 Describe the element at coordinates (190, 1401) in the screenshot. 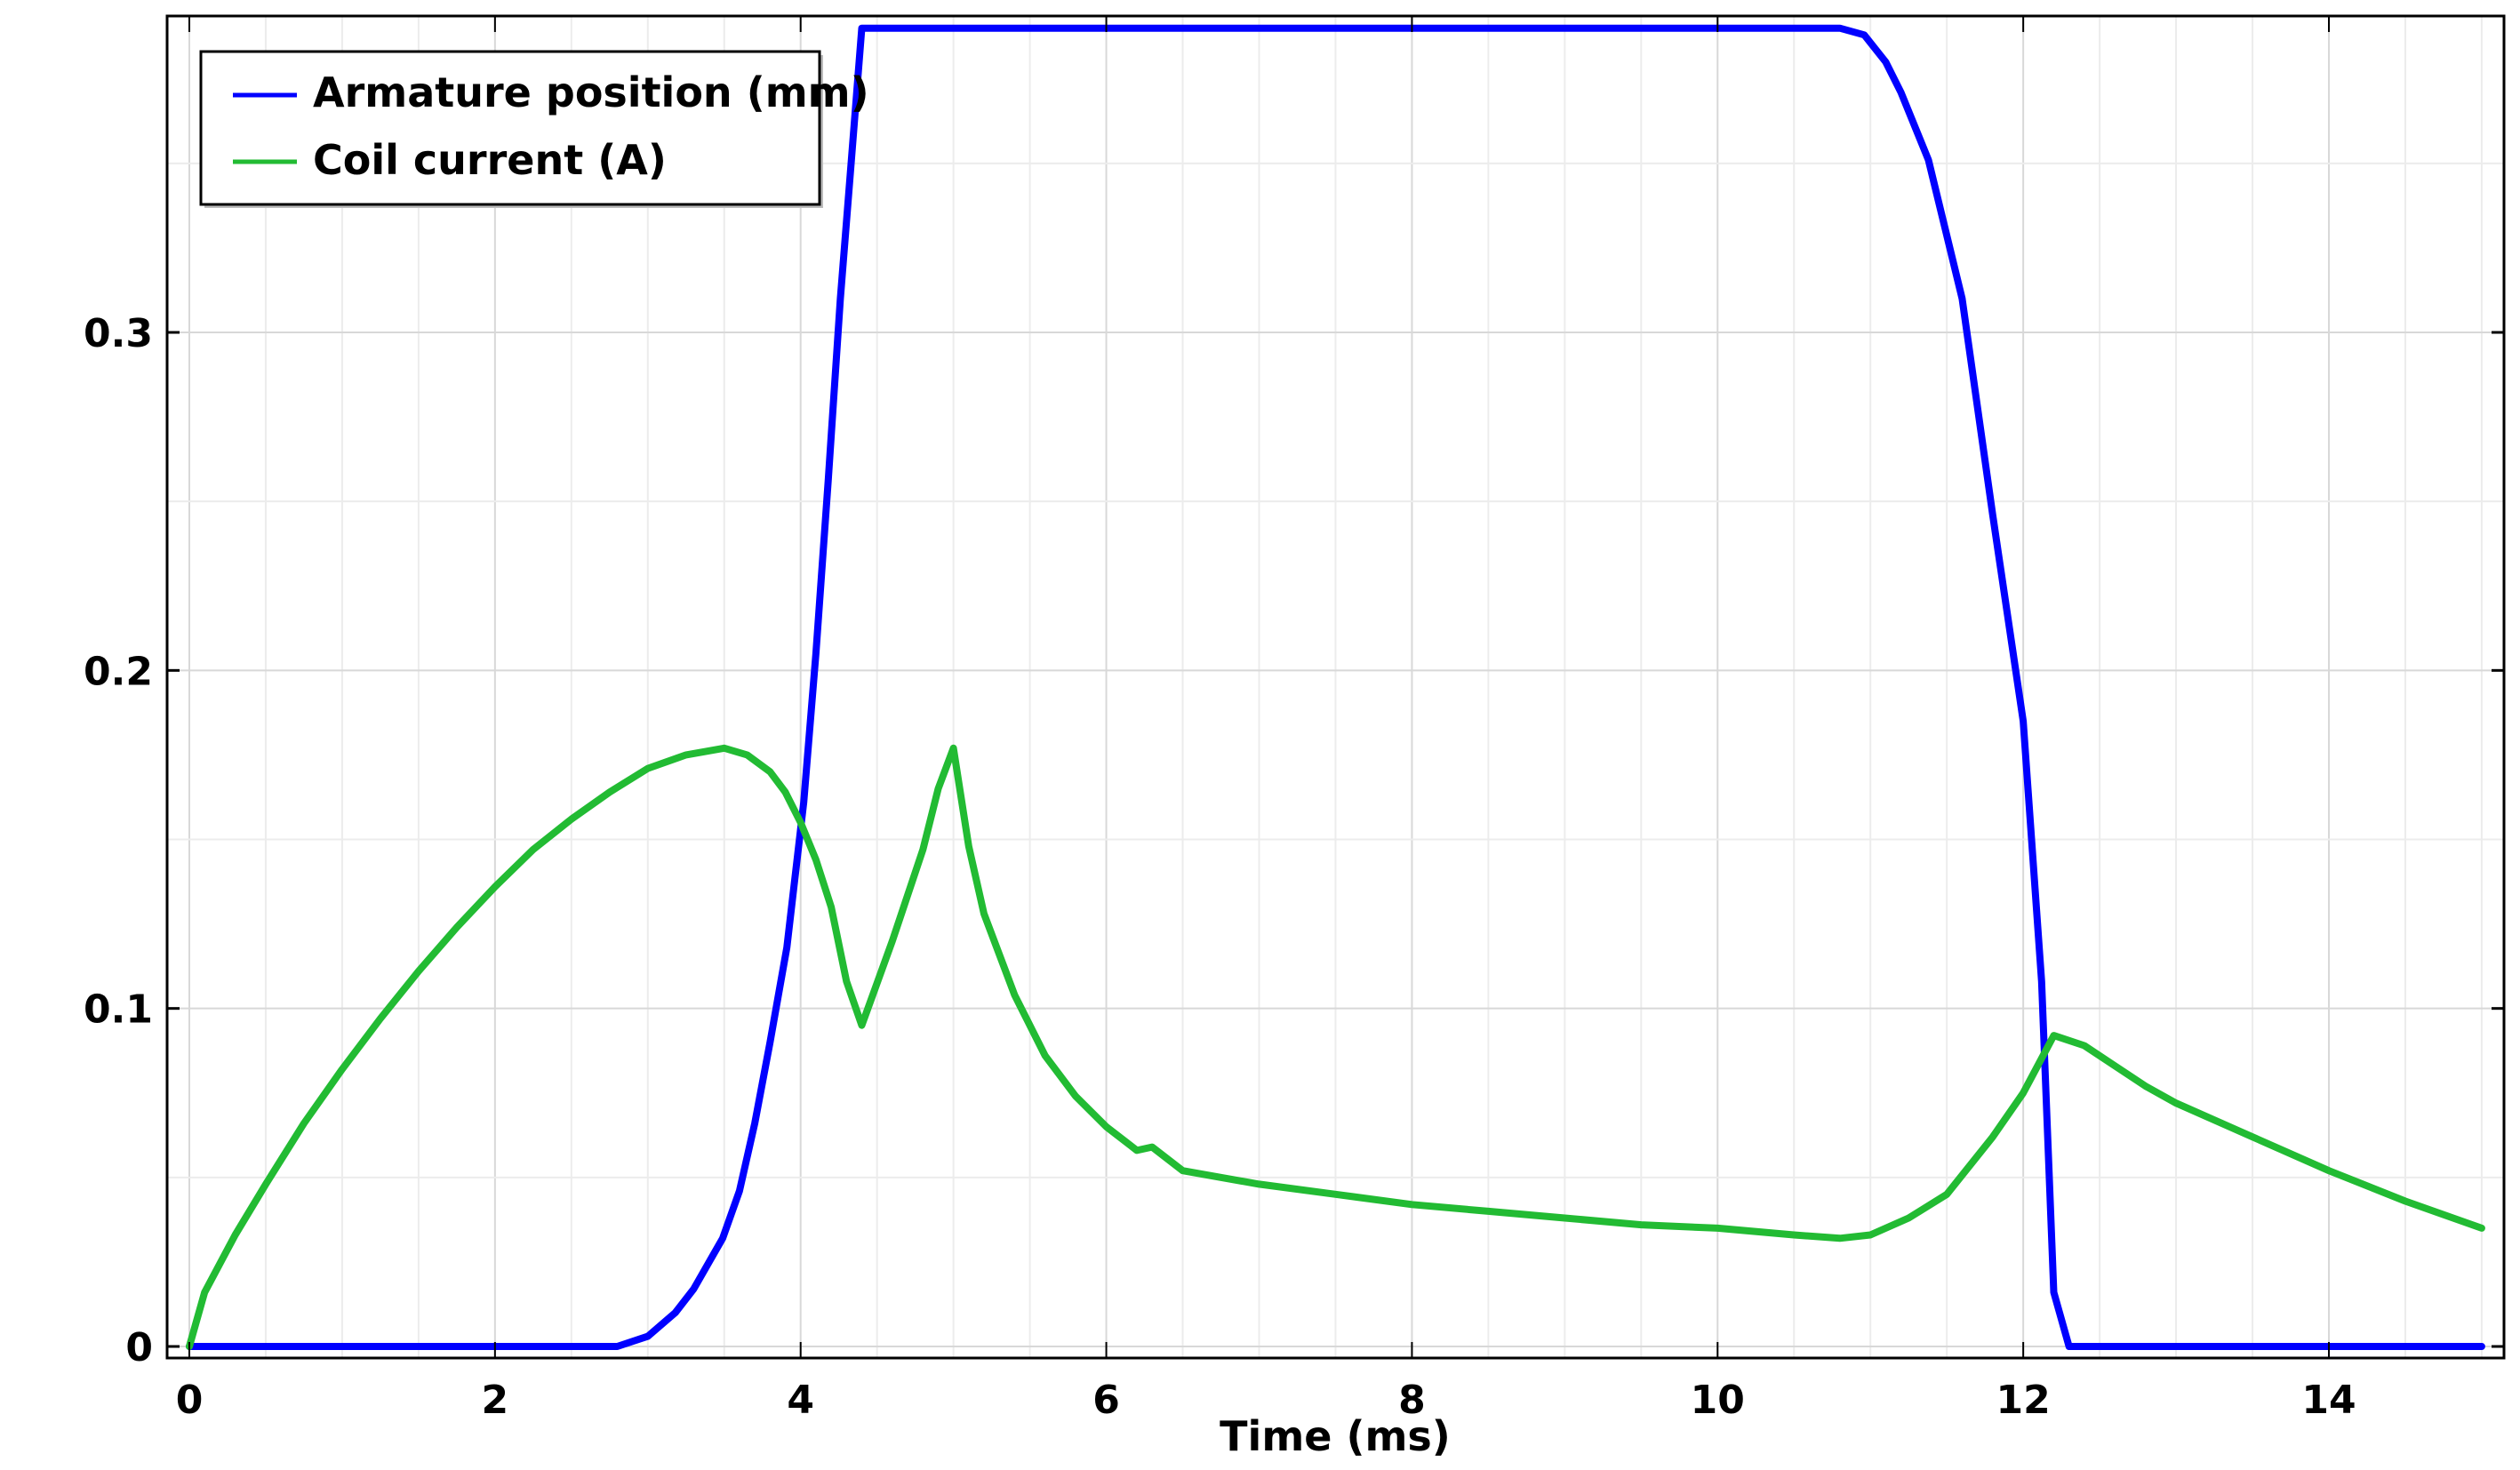

I see `x-tick-label: 0` at that location.